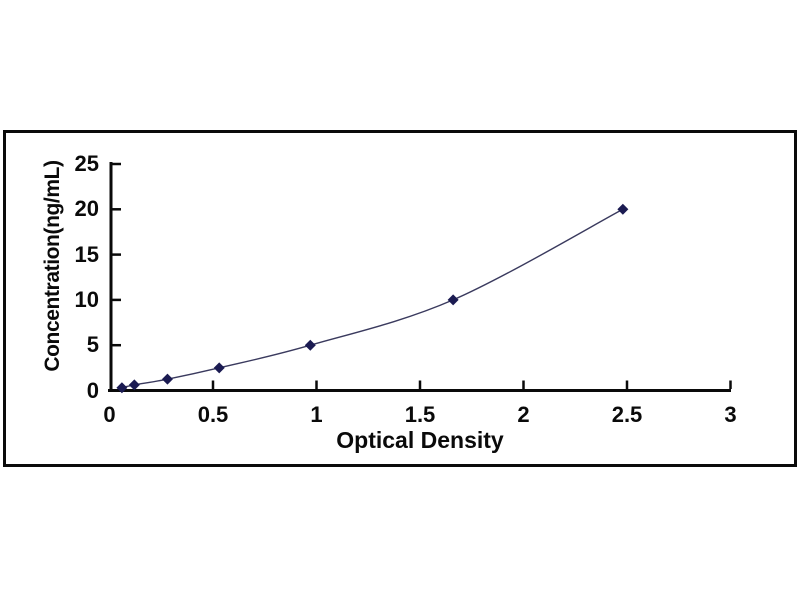  I want to click on x-tick-label: 3, so click(730, 414).